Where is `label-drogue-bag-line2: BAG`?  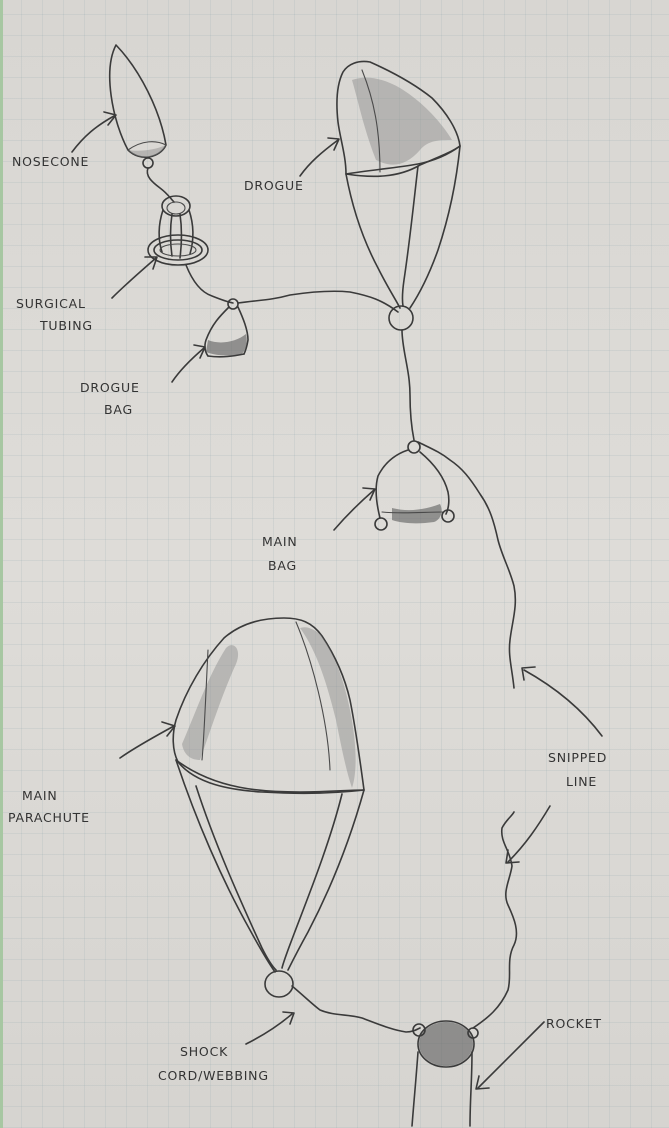
label-drogue-bag-line2: BAG is located at coordinates (118, 409).